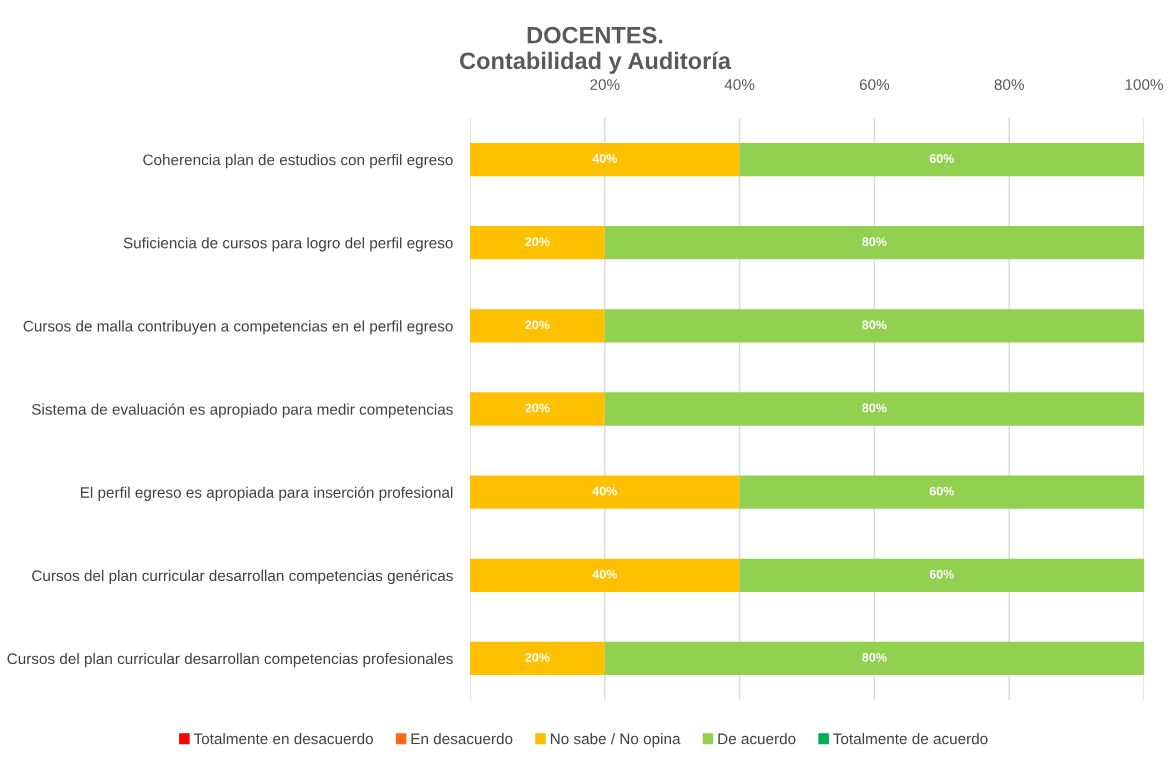 This screenshot has height=761, width=1168. What do you see at coordinates (230, 660) in the screenshot?
I see `y-tick-label: Cursos del plan curricular desarrollan competencias profesionales` at bounding box center [230, 660].